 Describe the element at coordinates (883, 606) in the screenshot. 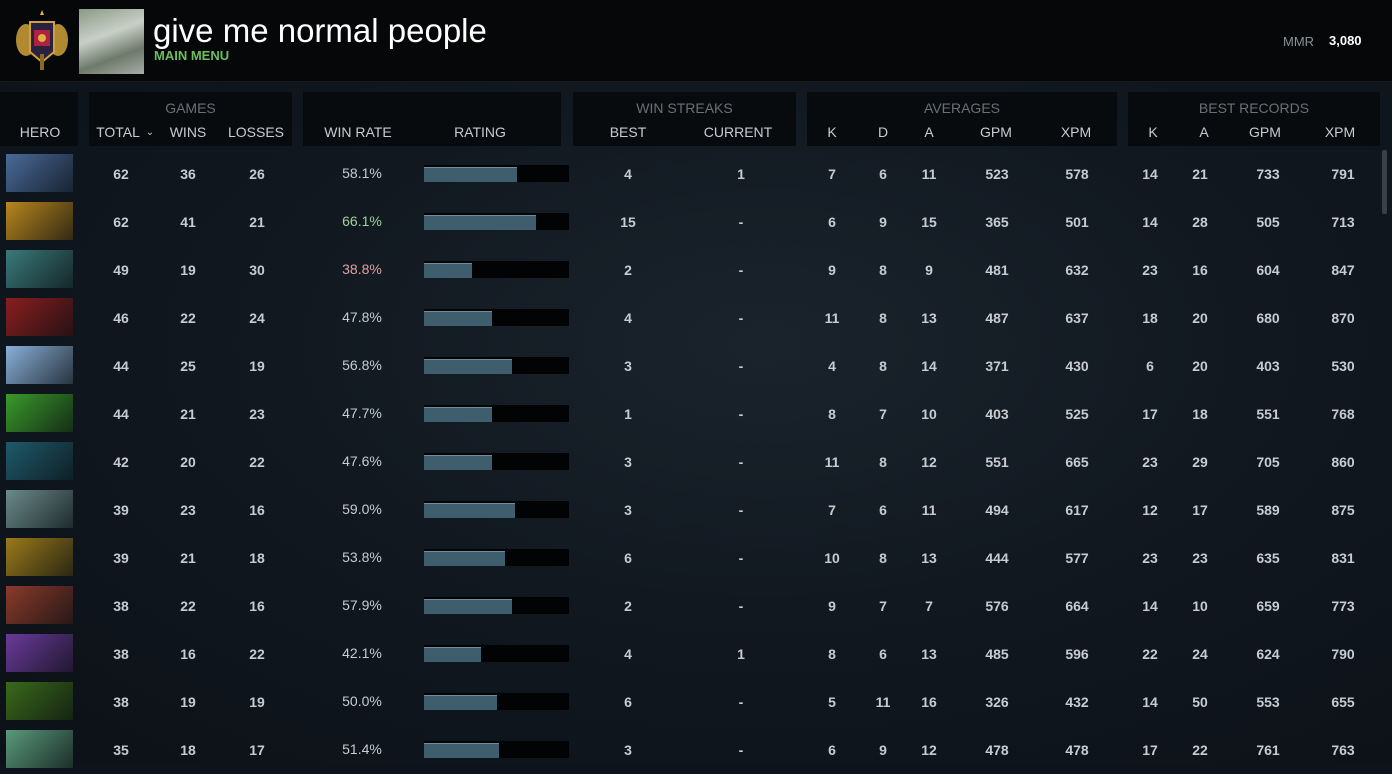

I see `cell-d: 7` at that location.